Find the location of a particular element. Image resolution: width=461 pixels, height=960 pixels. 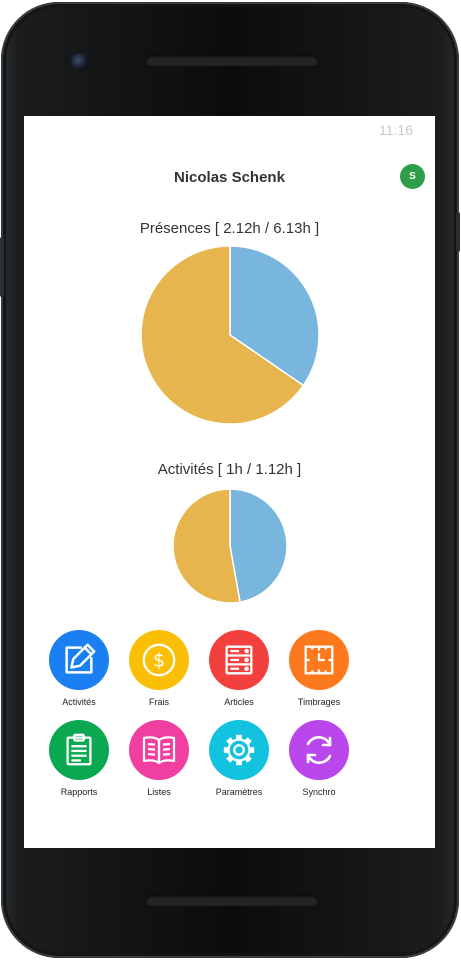

menu-rapports-circle is located at coordinates (79, 750).